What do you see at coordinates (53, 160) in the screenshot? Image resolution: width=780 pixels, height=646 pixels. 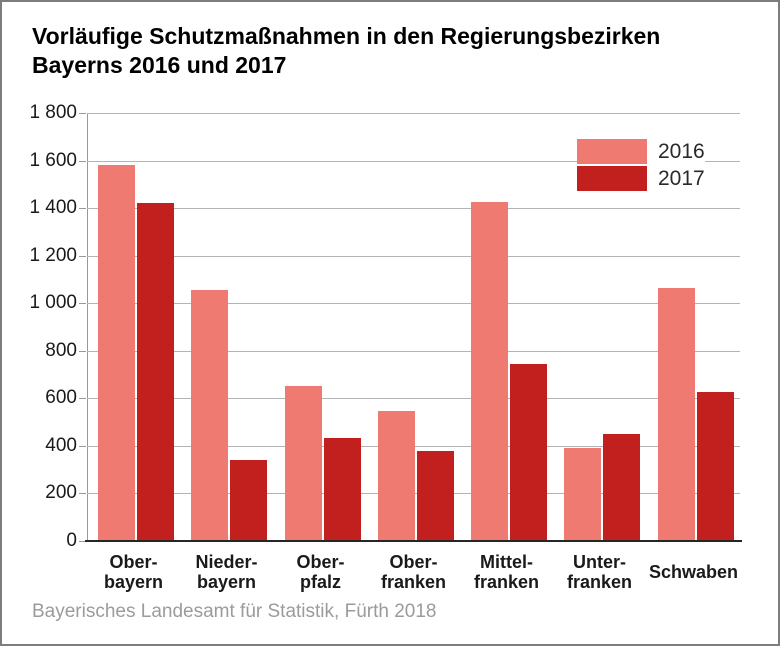 I see `y-tick-label-1600: 1 600` at bounding box center [53, 160].